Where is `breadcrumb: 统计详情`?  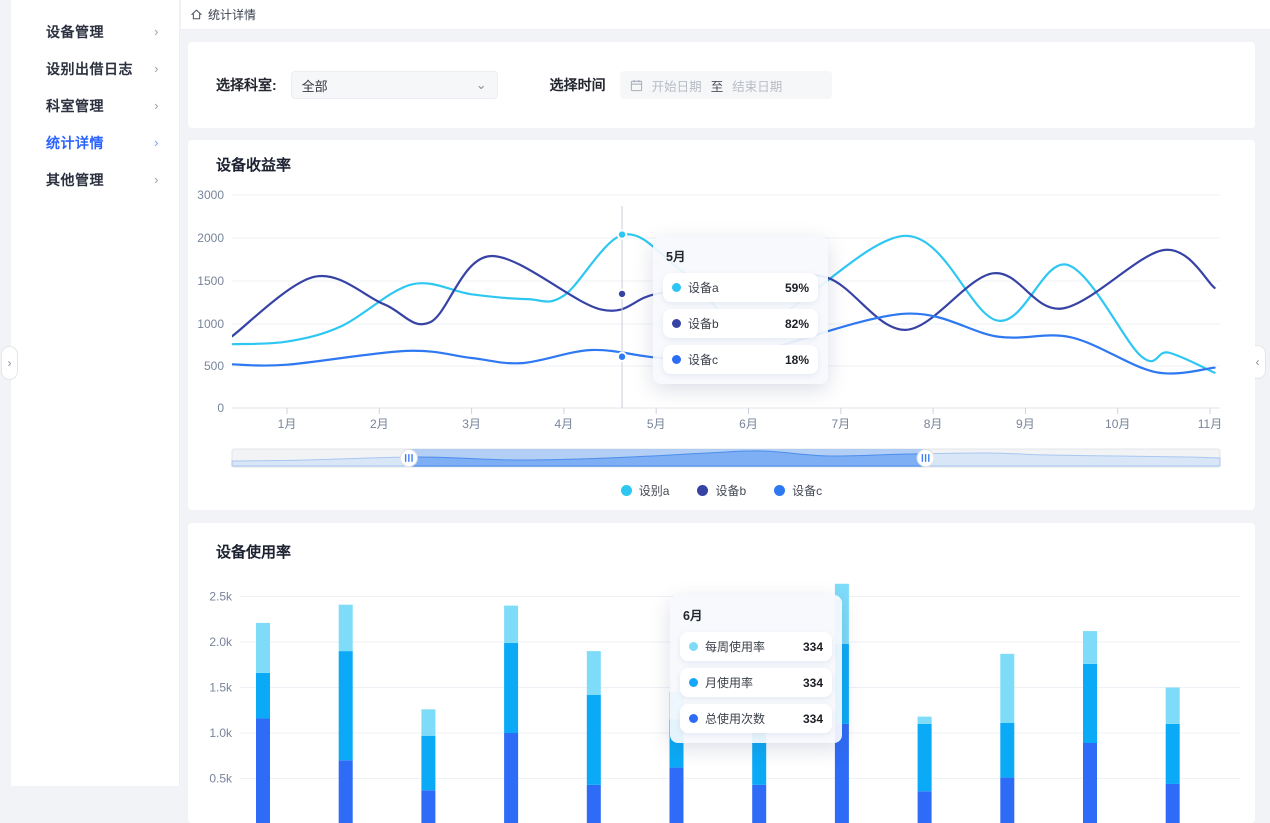 breadcrumb: 统计详情 is located at coordinates (725, 15).